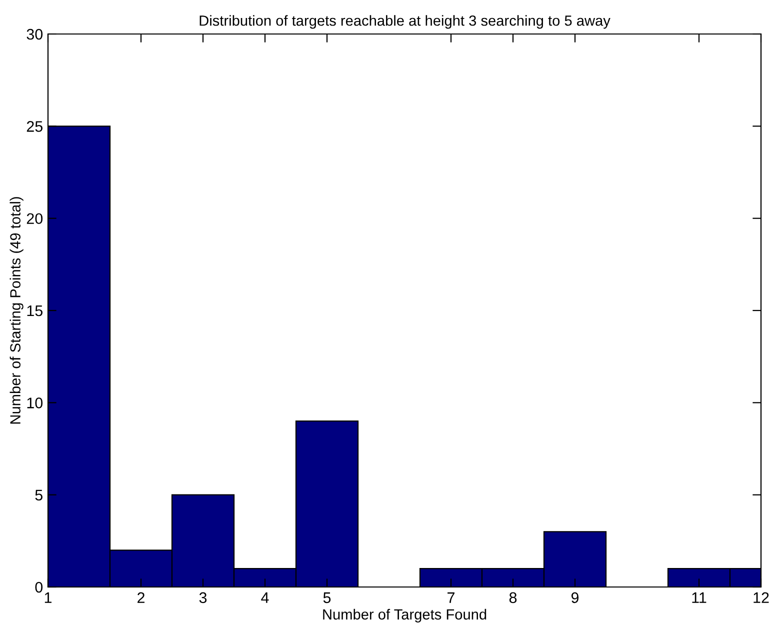 The height and width of the screenshot is (629, 772). Describe the element at coordinates (405, 22) in the screenshot. I see `chart-title: Distribution of targets reachable at height 3 searching to 5 away` at that location.